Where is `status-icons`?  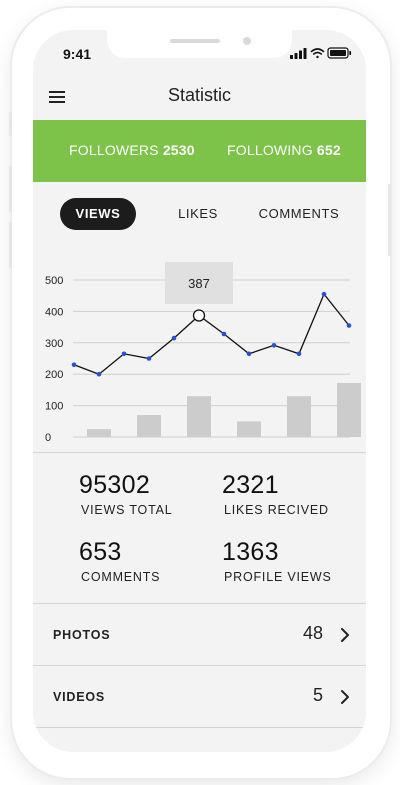
status-icons is located at coordinates (321, 53).